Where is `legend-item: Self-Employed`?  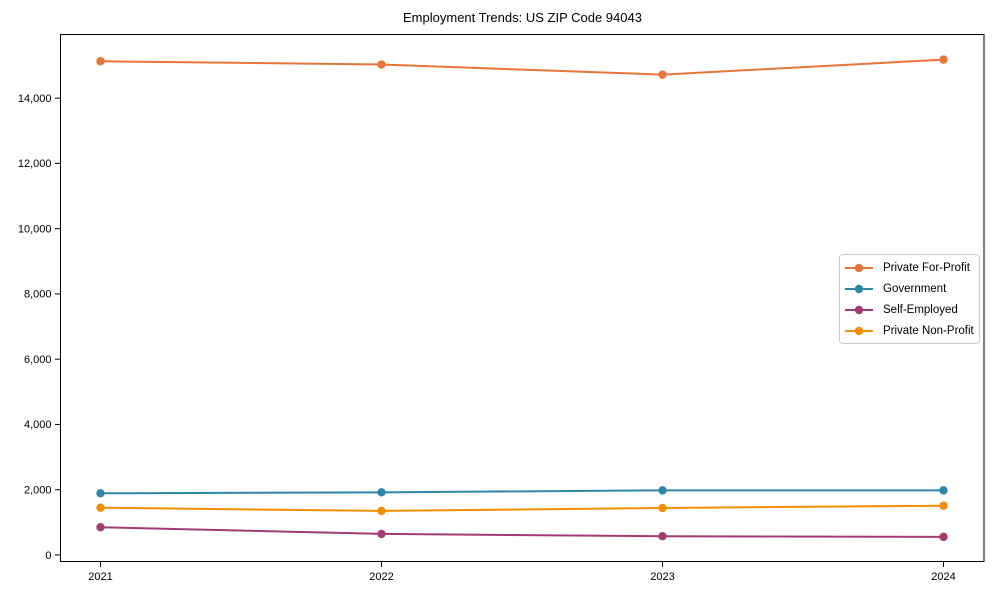
legend-item: Self-Employed is located at coordinates (911, 309).